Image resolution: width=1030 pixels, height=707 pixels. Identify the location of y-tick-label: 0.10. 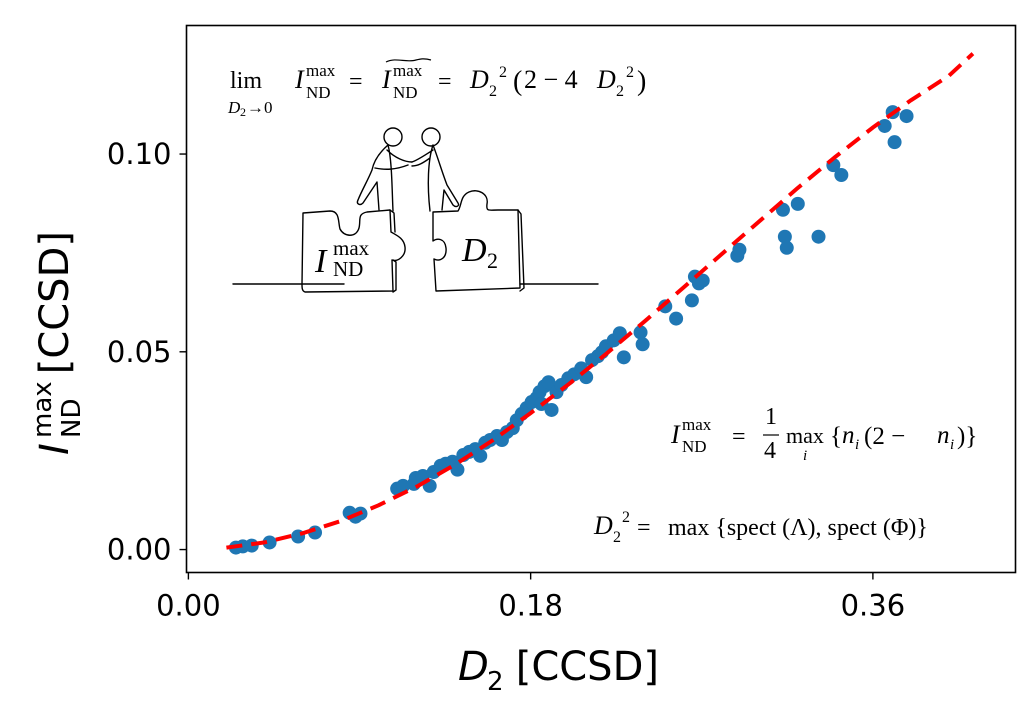
(139, 154).